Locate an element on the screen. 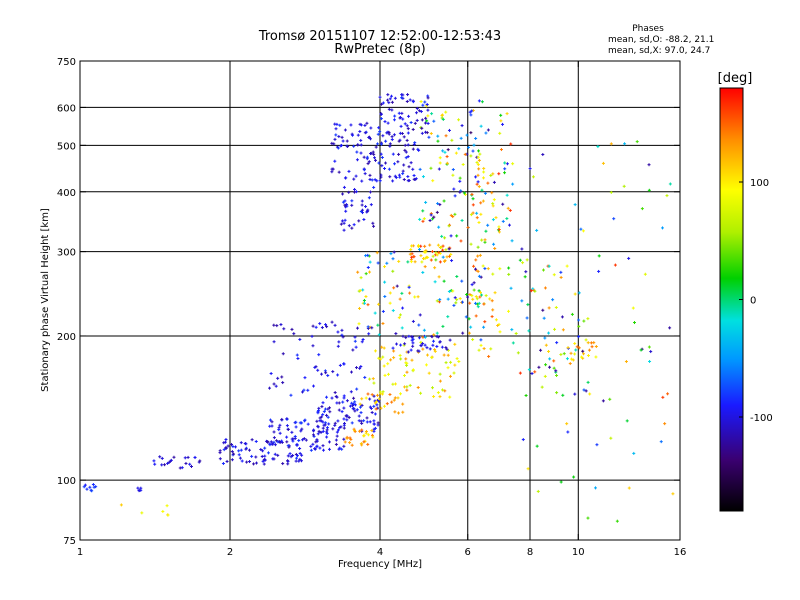 Image resolution: width=800 pixels, height=600 pixels. colorbar-label: [deg] is located at coordinates (735, 78).